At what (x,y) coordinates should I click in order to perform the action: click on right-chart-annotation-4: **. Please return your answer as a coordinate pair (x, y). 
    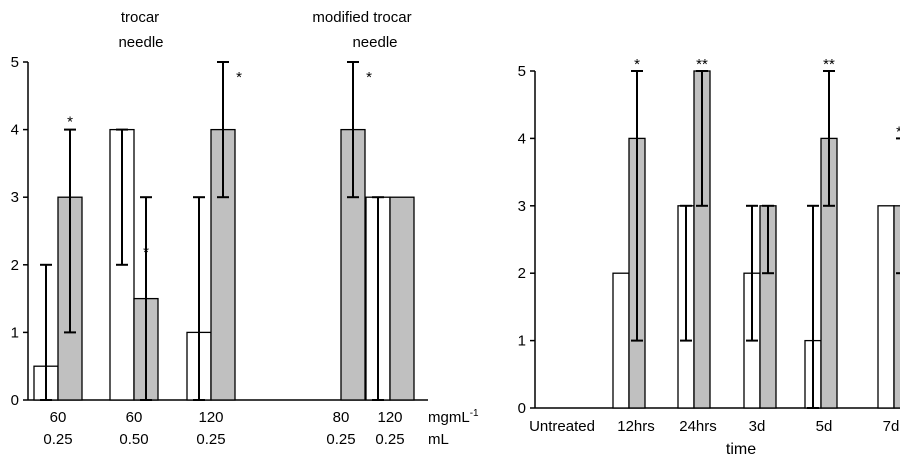
    Looking at the image, I should click on (829, 64).